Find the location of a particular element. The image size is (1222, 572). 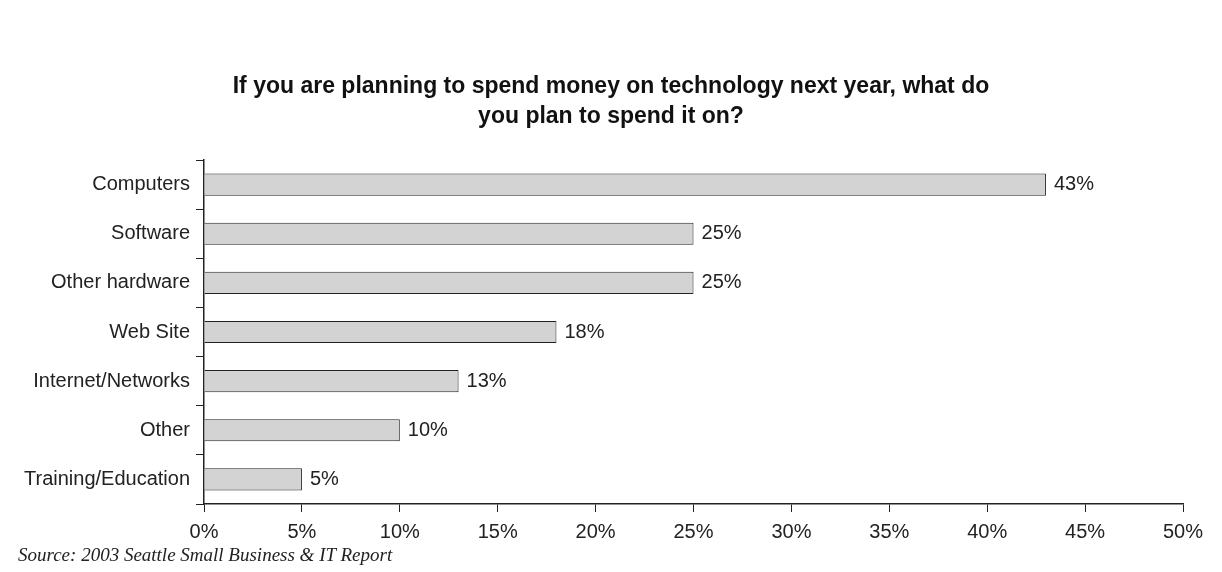

x-tick-label: 5% is located at coordinates (302, 530).